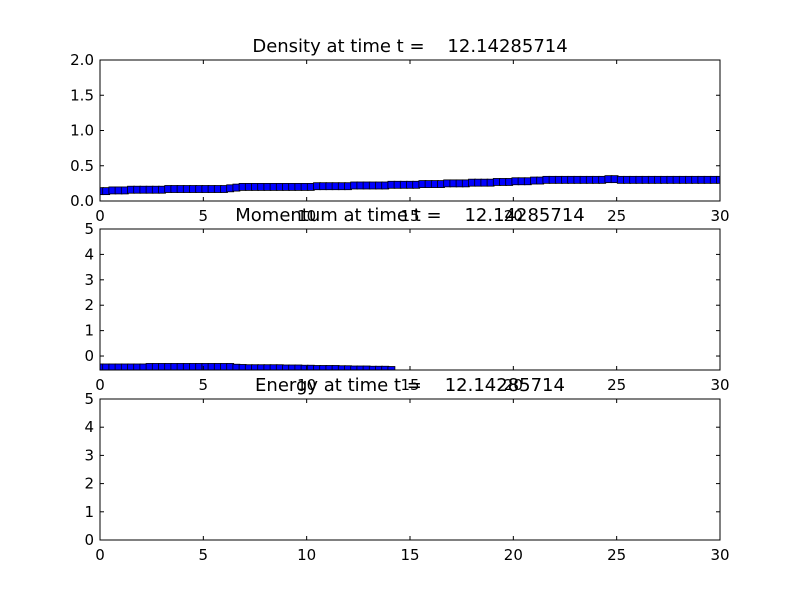 The image size is (800, 600). Describe the element at coordinates (100, 385) in the screenshot. I see `momentum-x-tick-label: 0` at that location.